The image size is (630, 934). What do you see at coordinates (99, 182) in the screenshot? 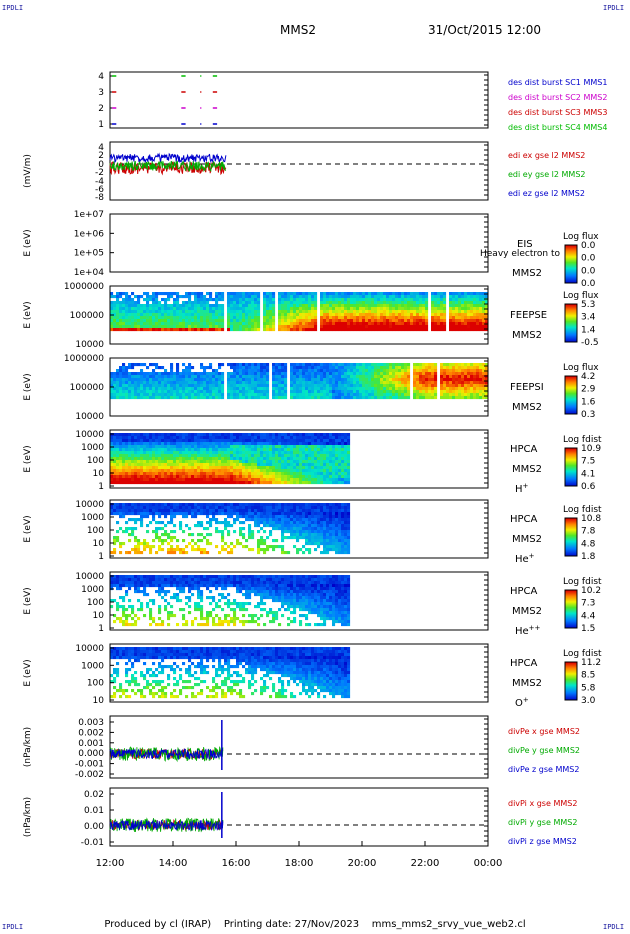
I see `efield-ytick: -4` at bounding box center [99, 182].